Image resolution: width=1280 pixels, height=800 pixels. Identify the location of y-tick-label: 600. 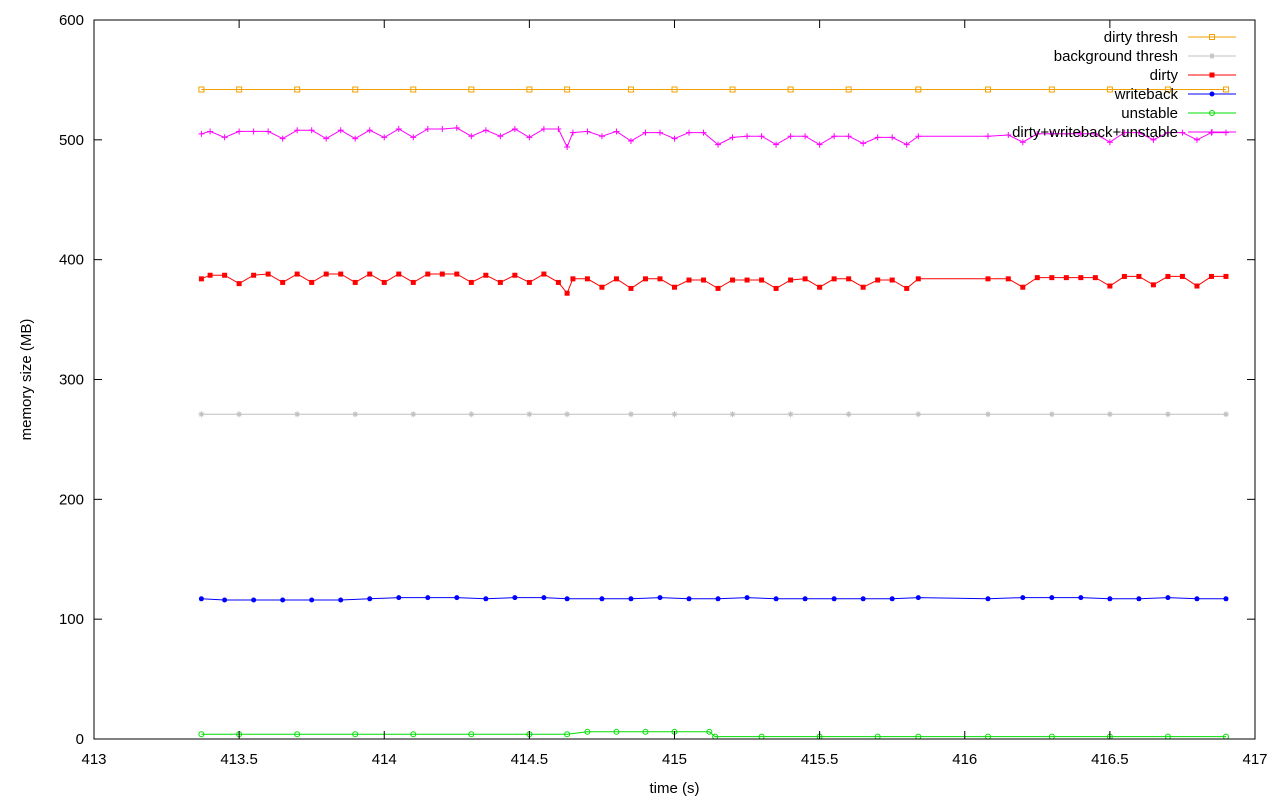
(71, 20).